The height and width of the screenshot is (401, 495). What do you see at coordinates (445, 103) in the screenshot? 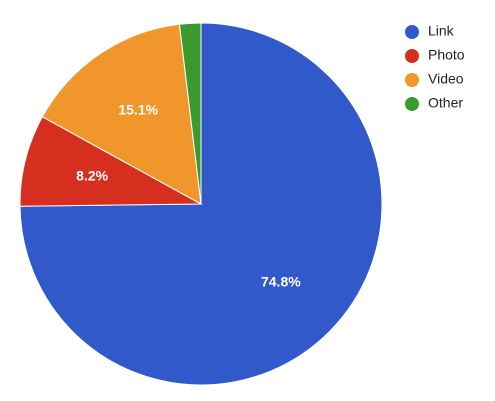
I see `legend-text: Other` at bounding box center [445, 103].